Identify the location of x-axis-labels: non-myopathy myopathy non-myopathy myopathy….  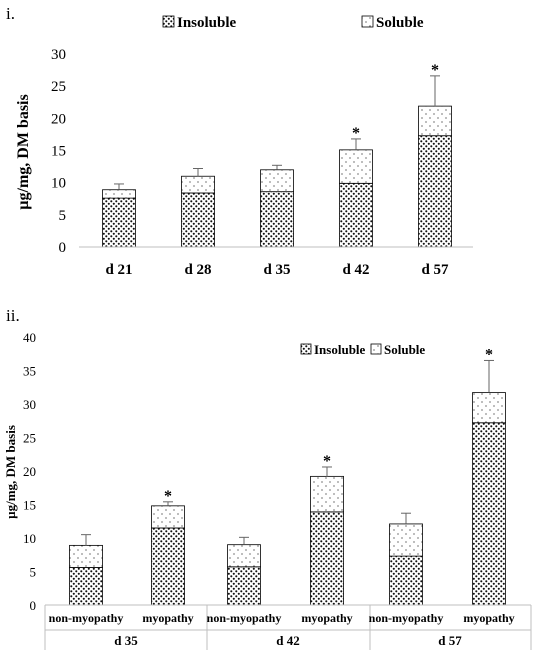
(282, 618).